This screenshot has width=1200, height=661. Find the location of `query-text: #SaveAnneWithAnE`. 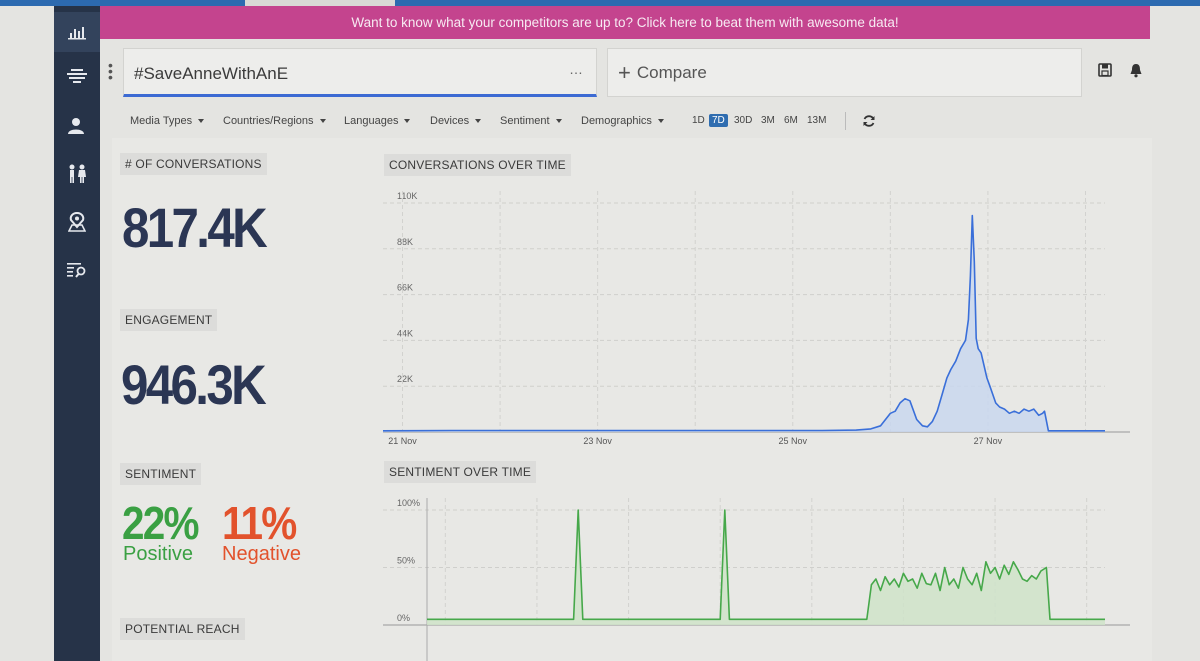

query-text: #SaveAnneWithAnE is located at coordinates (211, 73).